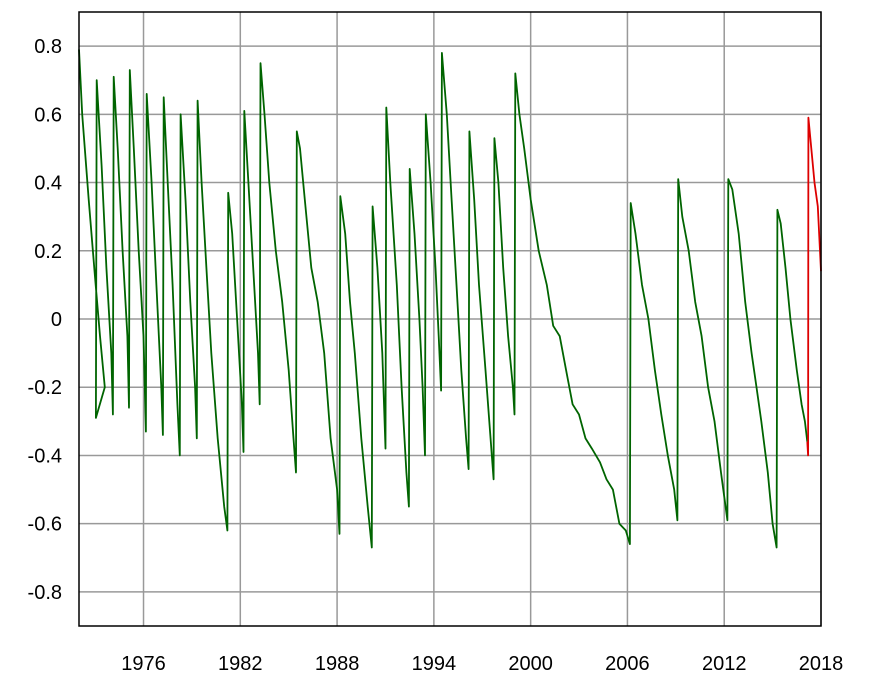 Image resolution: width=882 pixels, height=685 pixels. Describe the element at coordinates (45, 320) in the screenshot. I see `y-axis-tick-labels: 0.8 0.6 0.4 0.2 0 -0.2 -0.4 -0.6 -0.8` at that location.